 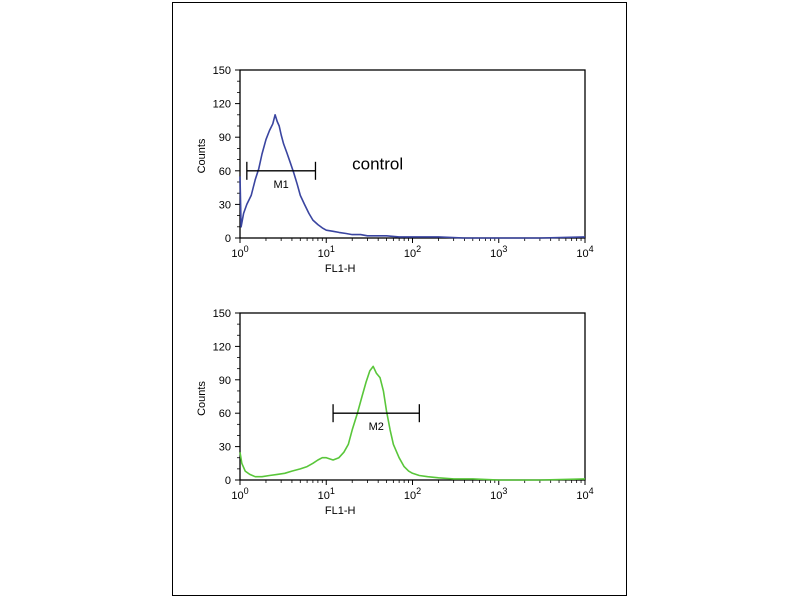 What do you see at coordinates (377, 164) in the screenshot?
I see `control-annotation: control` at bounding box center [377, 164].